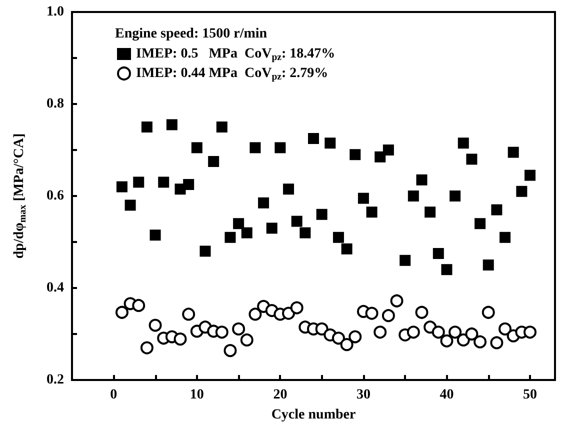  What do you see at coordinates (55, 288) in the screenshot?
I see `y-tick-label: 0.4` at bounding box center [55, 288].